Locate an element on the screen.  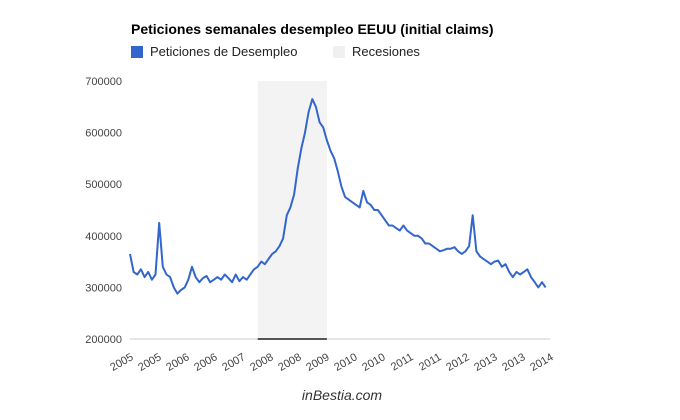
x-tick-label: 2007 is located at coordinates (233, 362).